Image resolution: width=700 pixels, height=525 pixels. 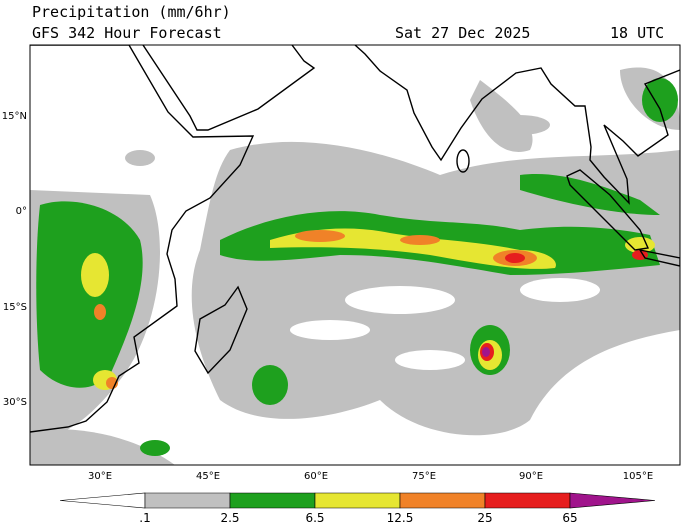 What do you see at coordinates (14, 116) in the screenshot?
I see `lat-label: 15°N` at bounding box center [14, 116].